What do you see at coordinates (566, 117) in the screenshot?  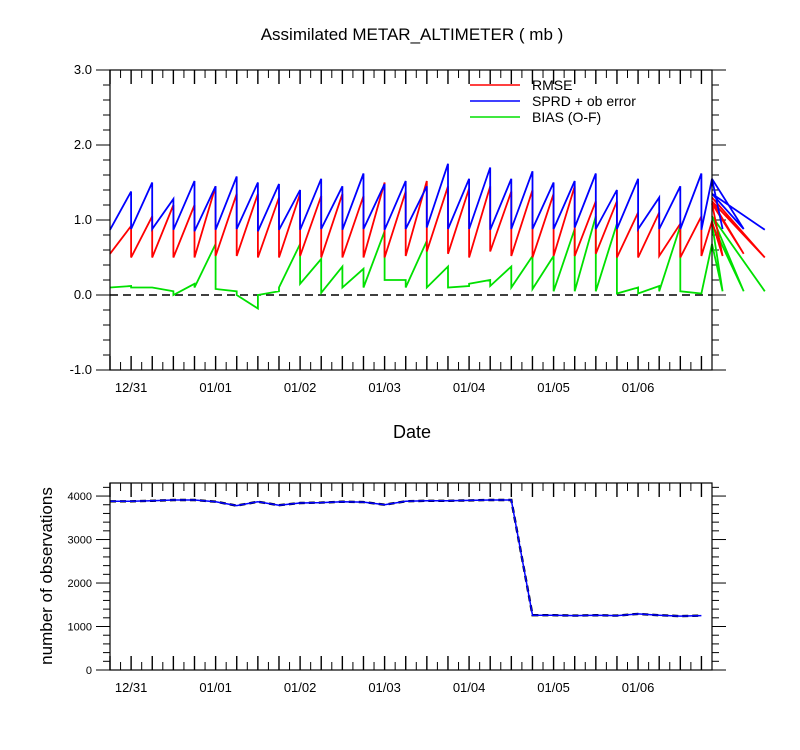 I see `legend-label-bias: BIAS (O-F)` at bounding box center [566, 117].